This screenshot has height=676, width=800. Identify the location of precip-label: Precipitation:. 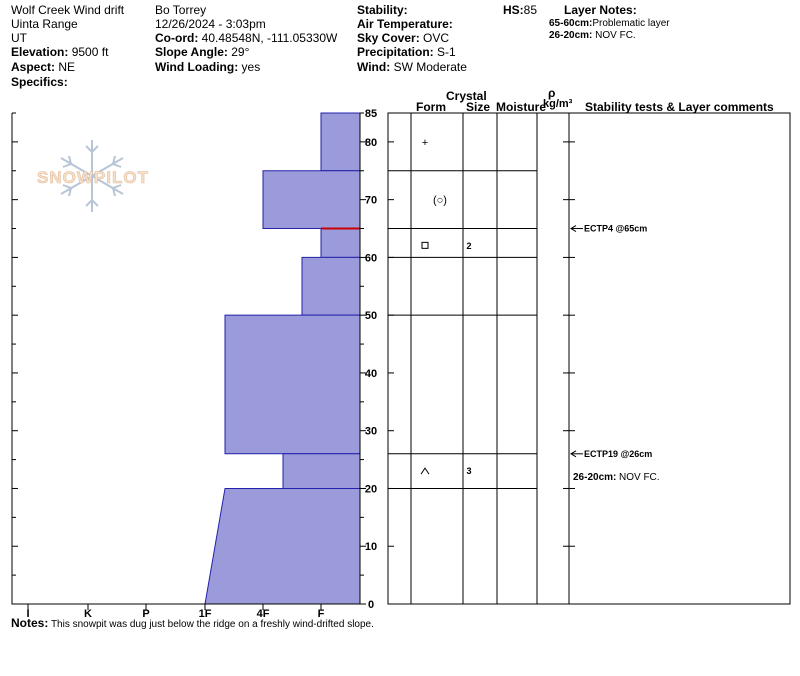
(395, 52).